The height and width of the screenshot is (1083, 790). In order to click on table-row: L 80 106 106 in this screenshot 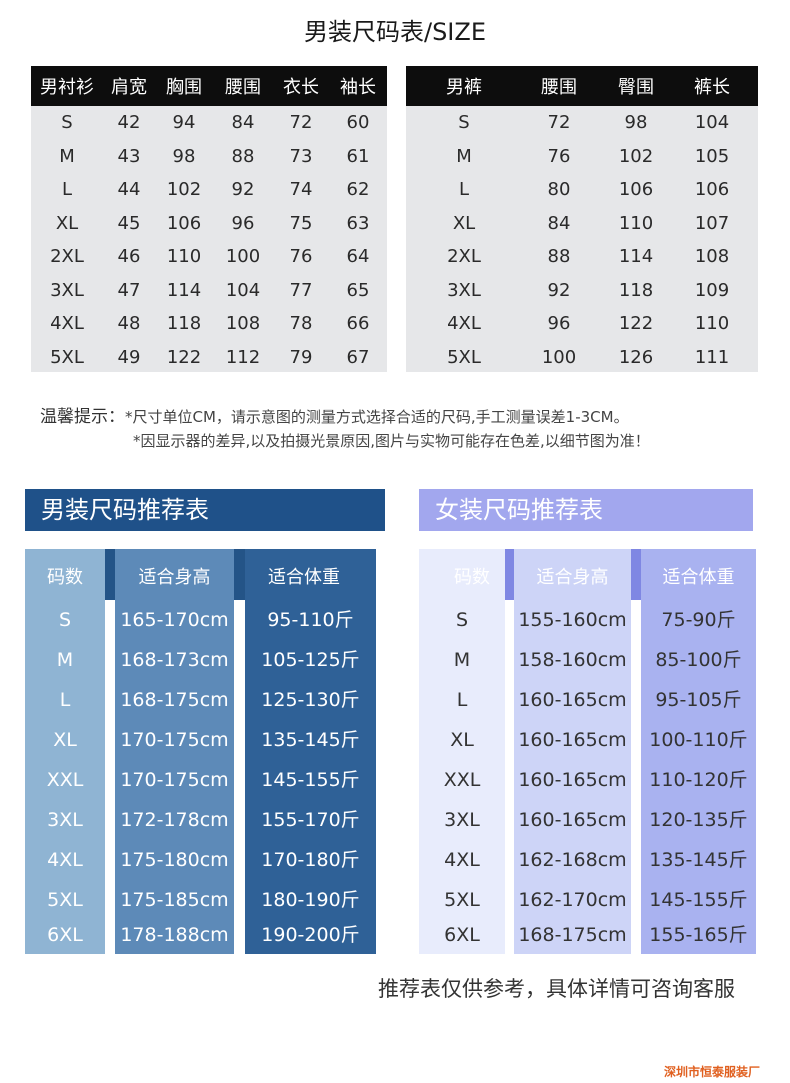, I will do `click(582, 190)`.